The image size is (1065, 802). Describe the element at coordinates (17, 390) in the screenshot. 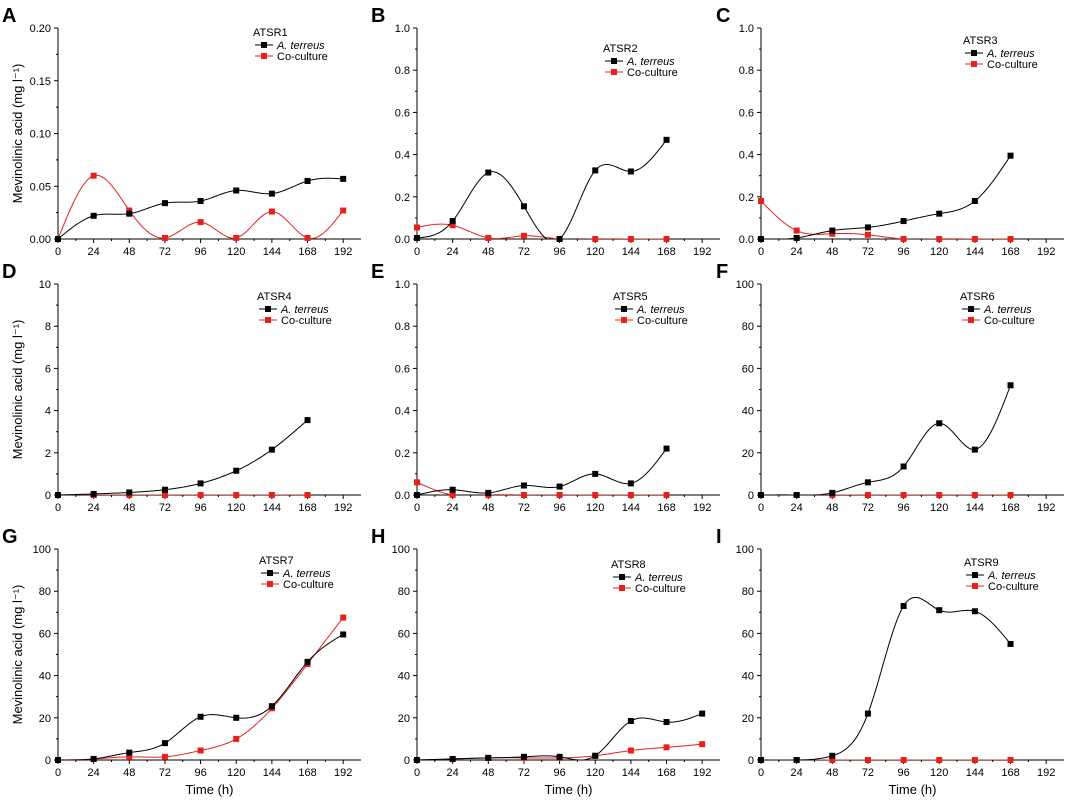

I see `y-axis-title: Mevinolinic acid (mg l⁻¹)` at that location.